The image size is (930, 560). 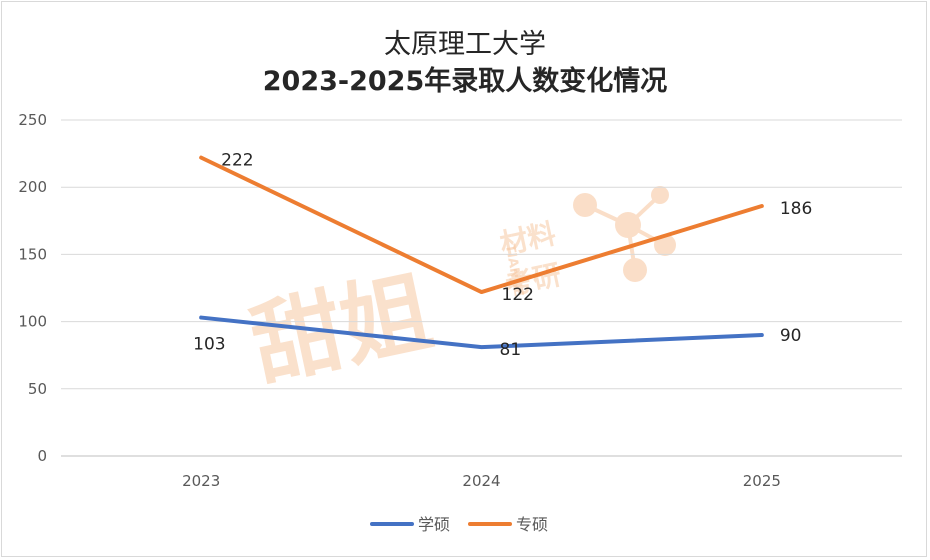 What do you see at coordinates (201, 481) in the screenshot?
I see `x-tick-label: 2023` at bounding box center [201, 481].